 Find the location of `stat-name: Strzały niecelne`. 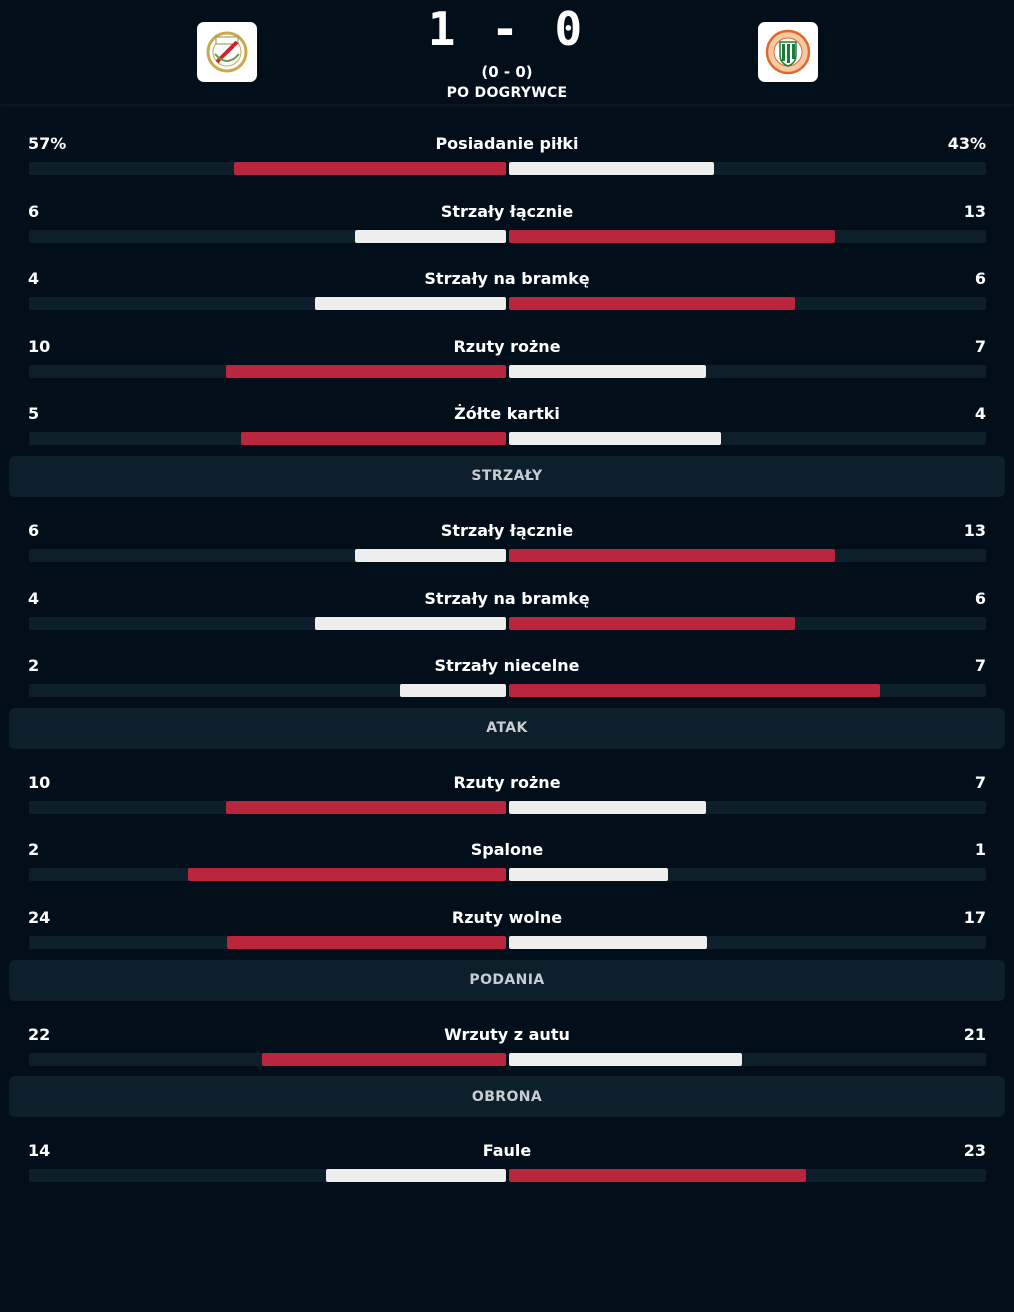

stat-name: Strzały niecelne is located at coordinates (507, 666).